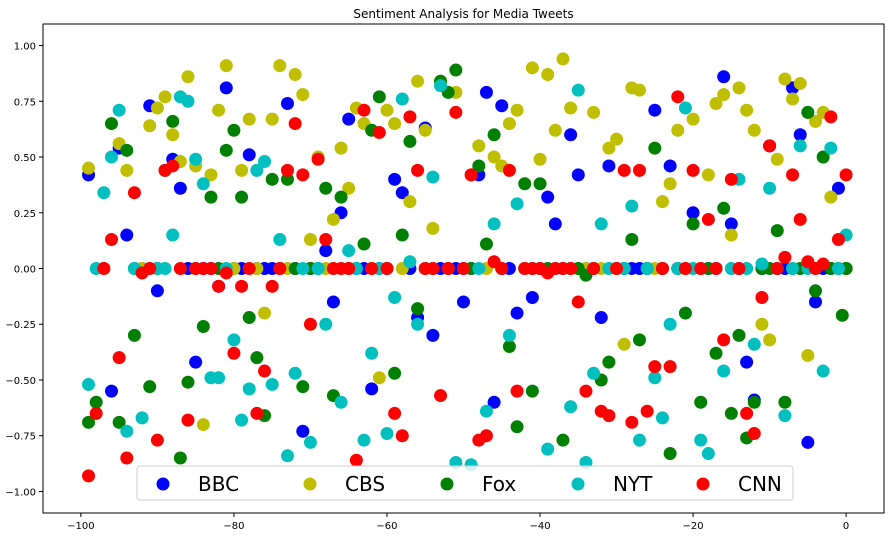 The width and height of the screenshot is (892, 536). Describe the element at coordinates (25, 47) in the screenshot. I see `y-tick-label: 1.00` at that location.